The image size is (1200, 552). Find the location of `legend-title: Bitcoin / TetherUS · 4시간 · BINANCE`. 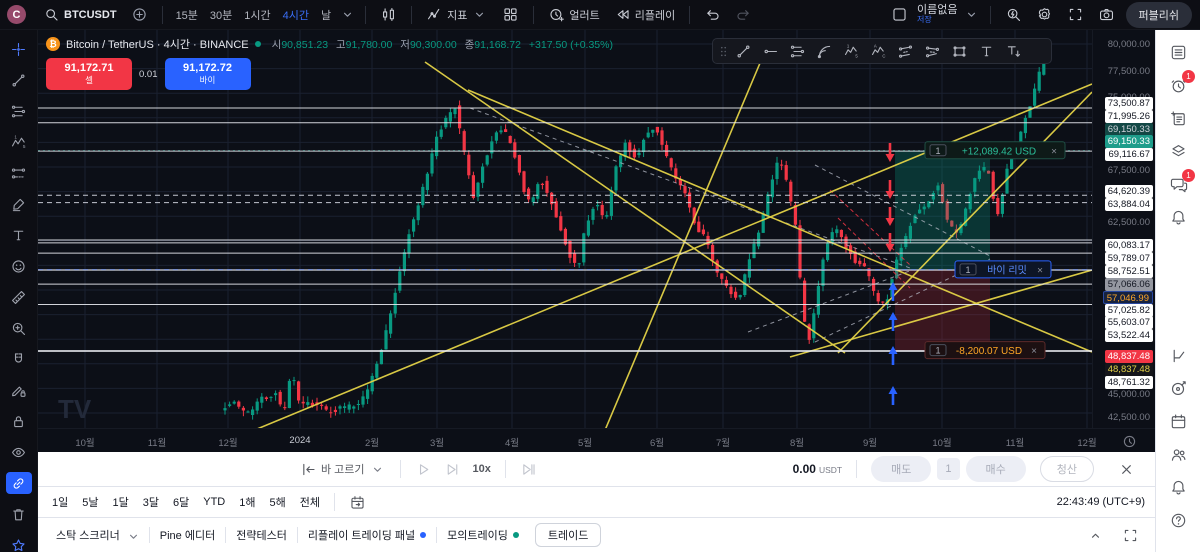

legend-title: Bitcoin / TetherUS · 4시간 · BINANCE is located at coordinates (157, 45).